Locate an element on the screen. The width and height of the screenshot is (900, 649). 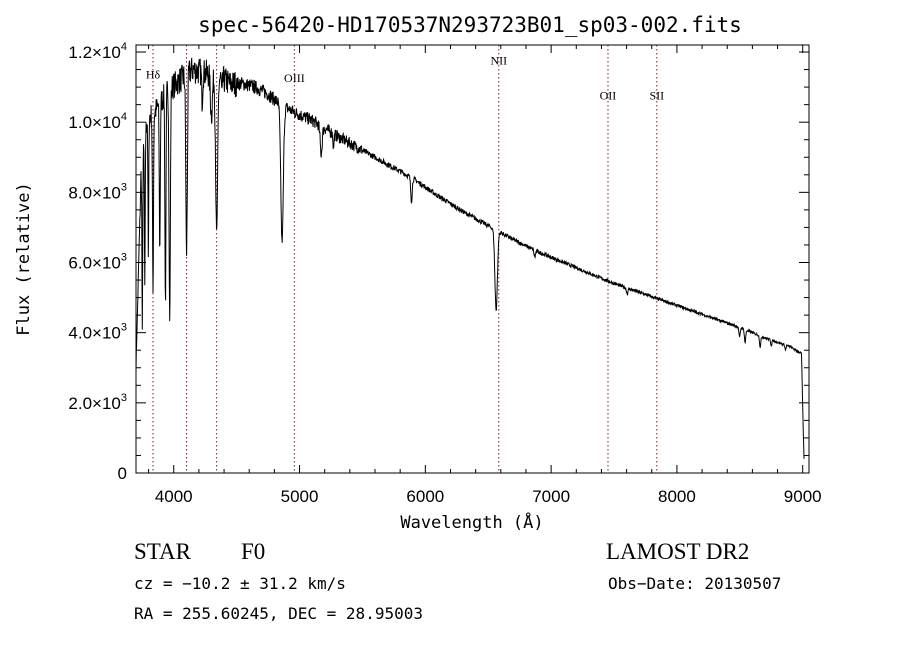
observation-date: Obs−Date: 20130507 is located at coordinates (695, 583).